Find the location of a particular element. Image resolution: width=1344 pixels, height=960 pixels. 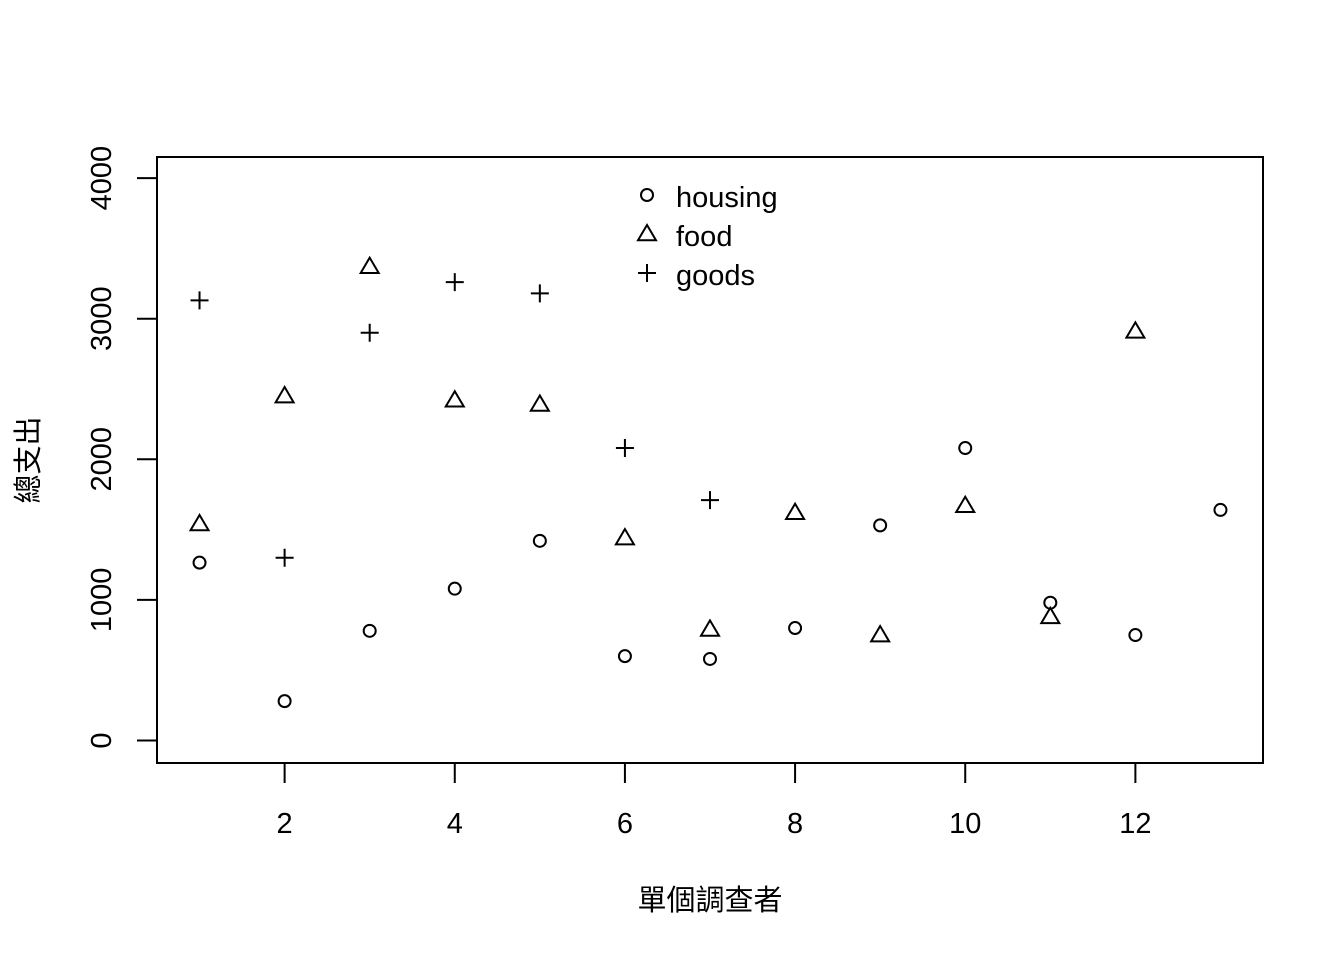

x-tick-label: 10 is located at coordinates (965, 824).